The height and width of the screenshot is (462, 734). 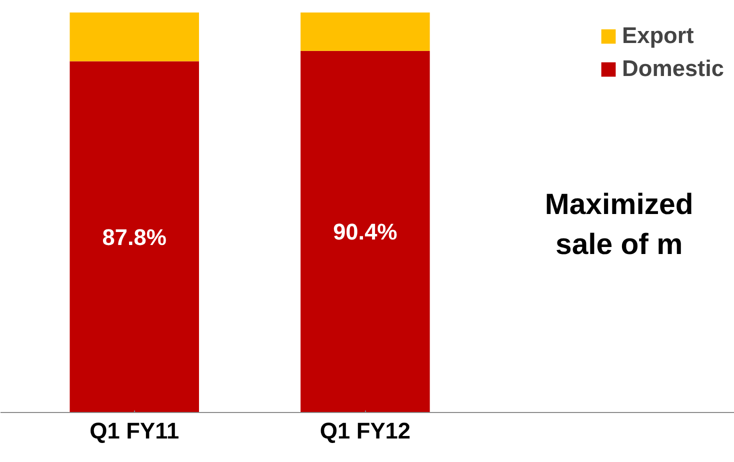 I want to click on text: sale of m, so click(x=619, y=244).